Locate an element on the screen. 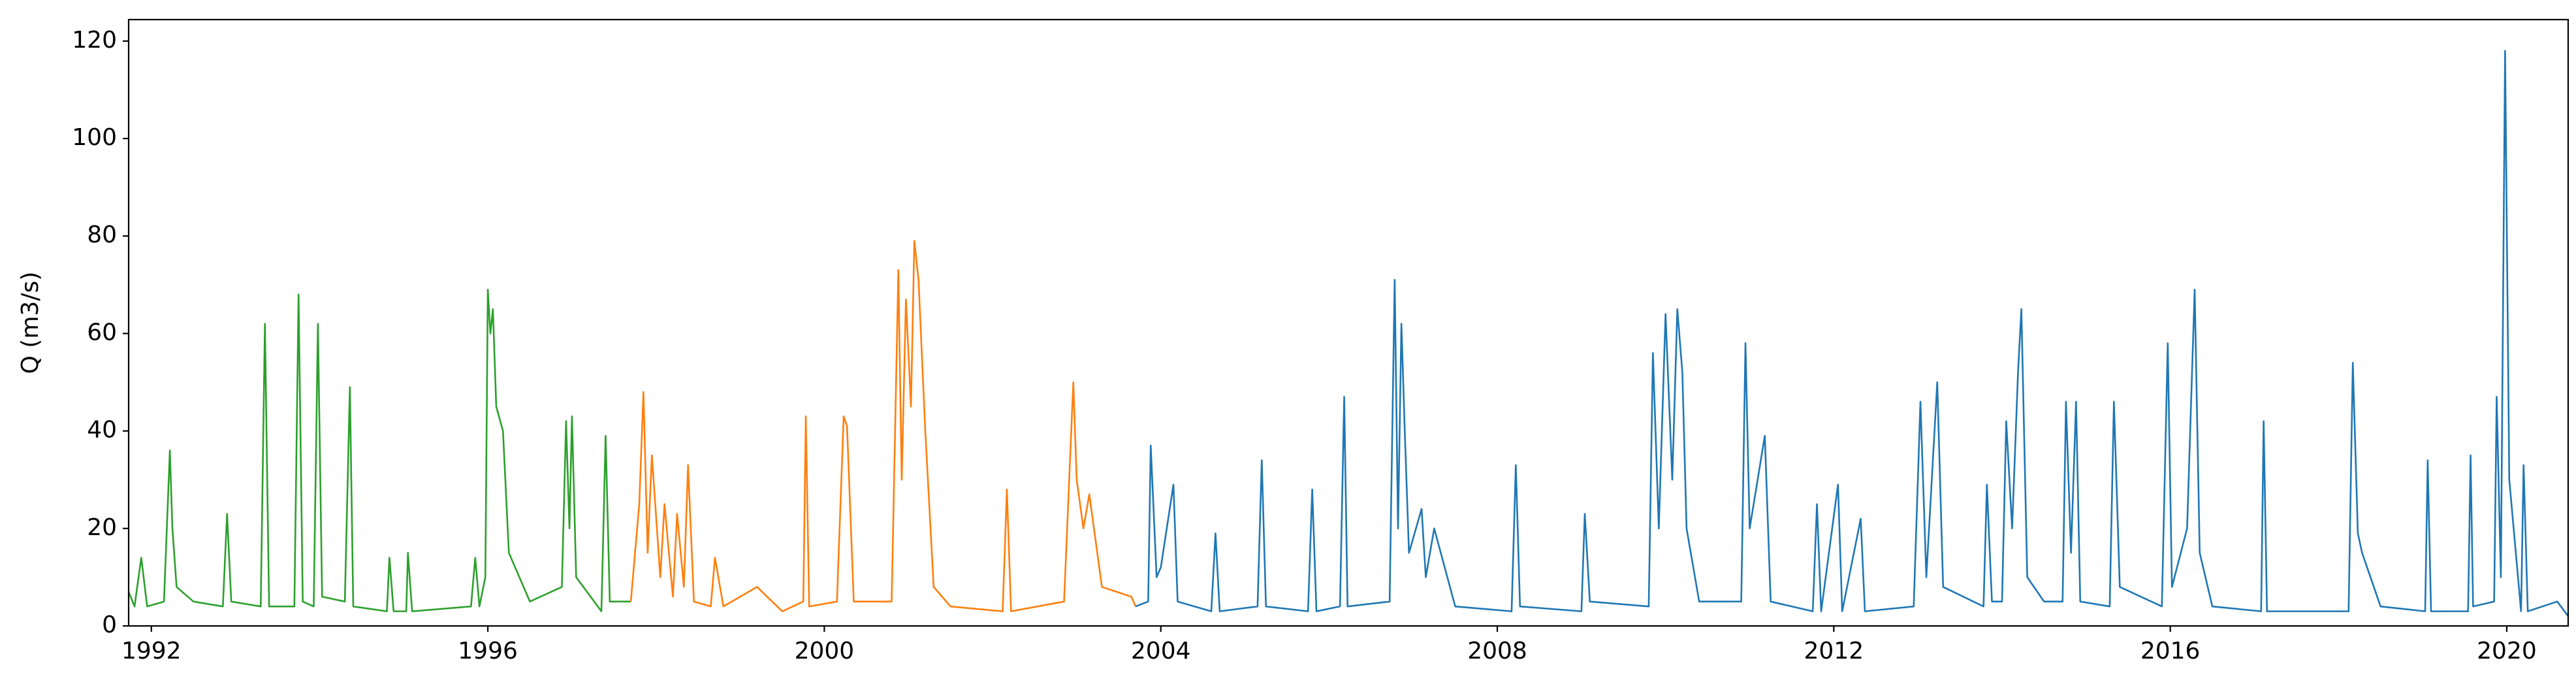 The image size is (2576, 688). x-tick-label: 2004 is located at coordinates (1161, 651).